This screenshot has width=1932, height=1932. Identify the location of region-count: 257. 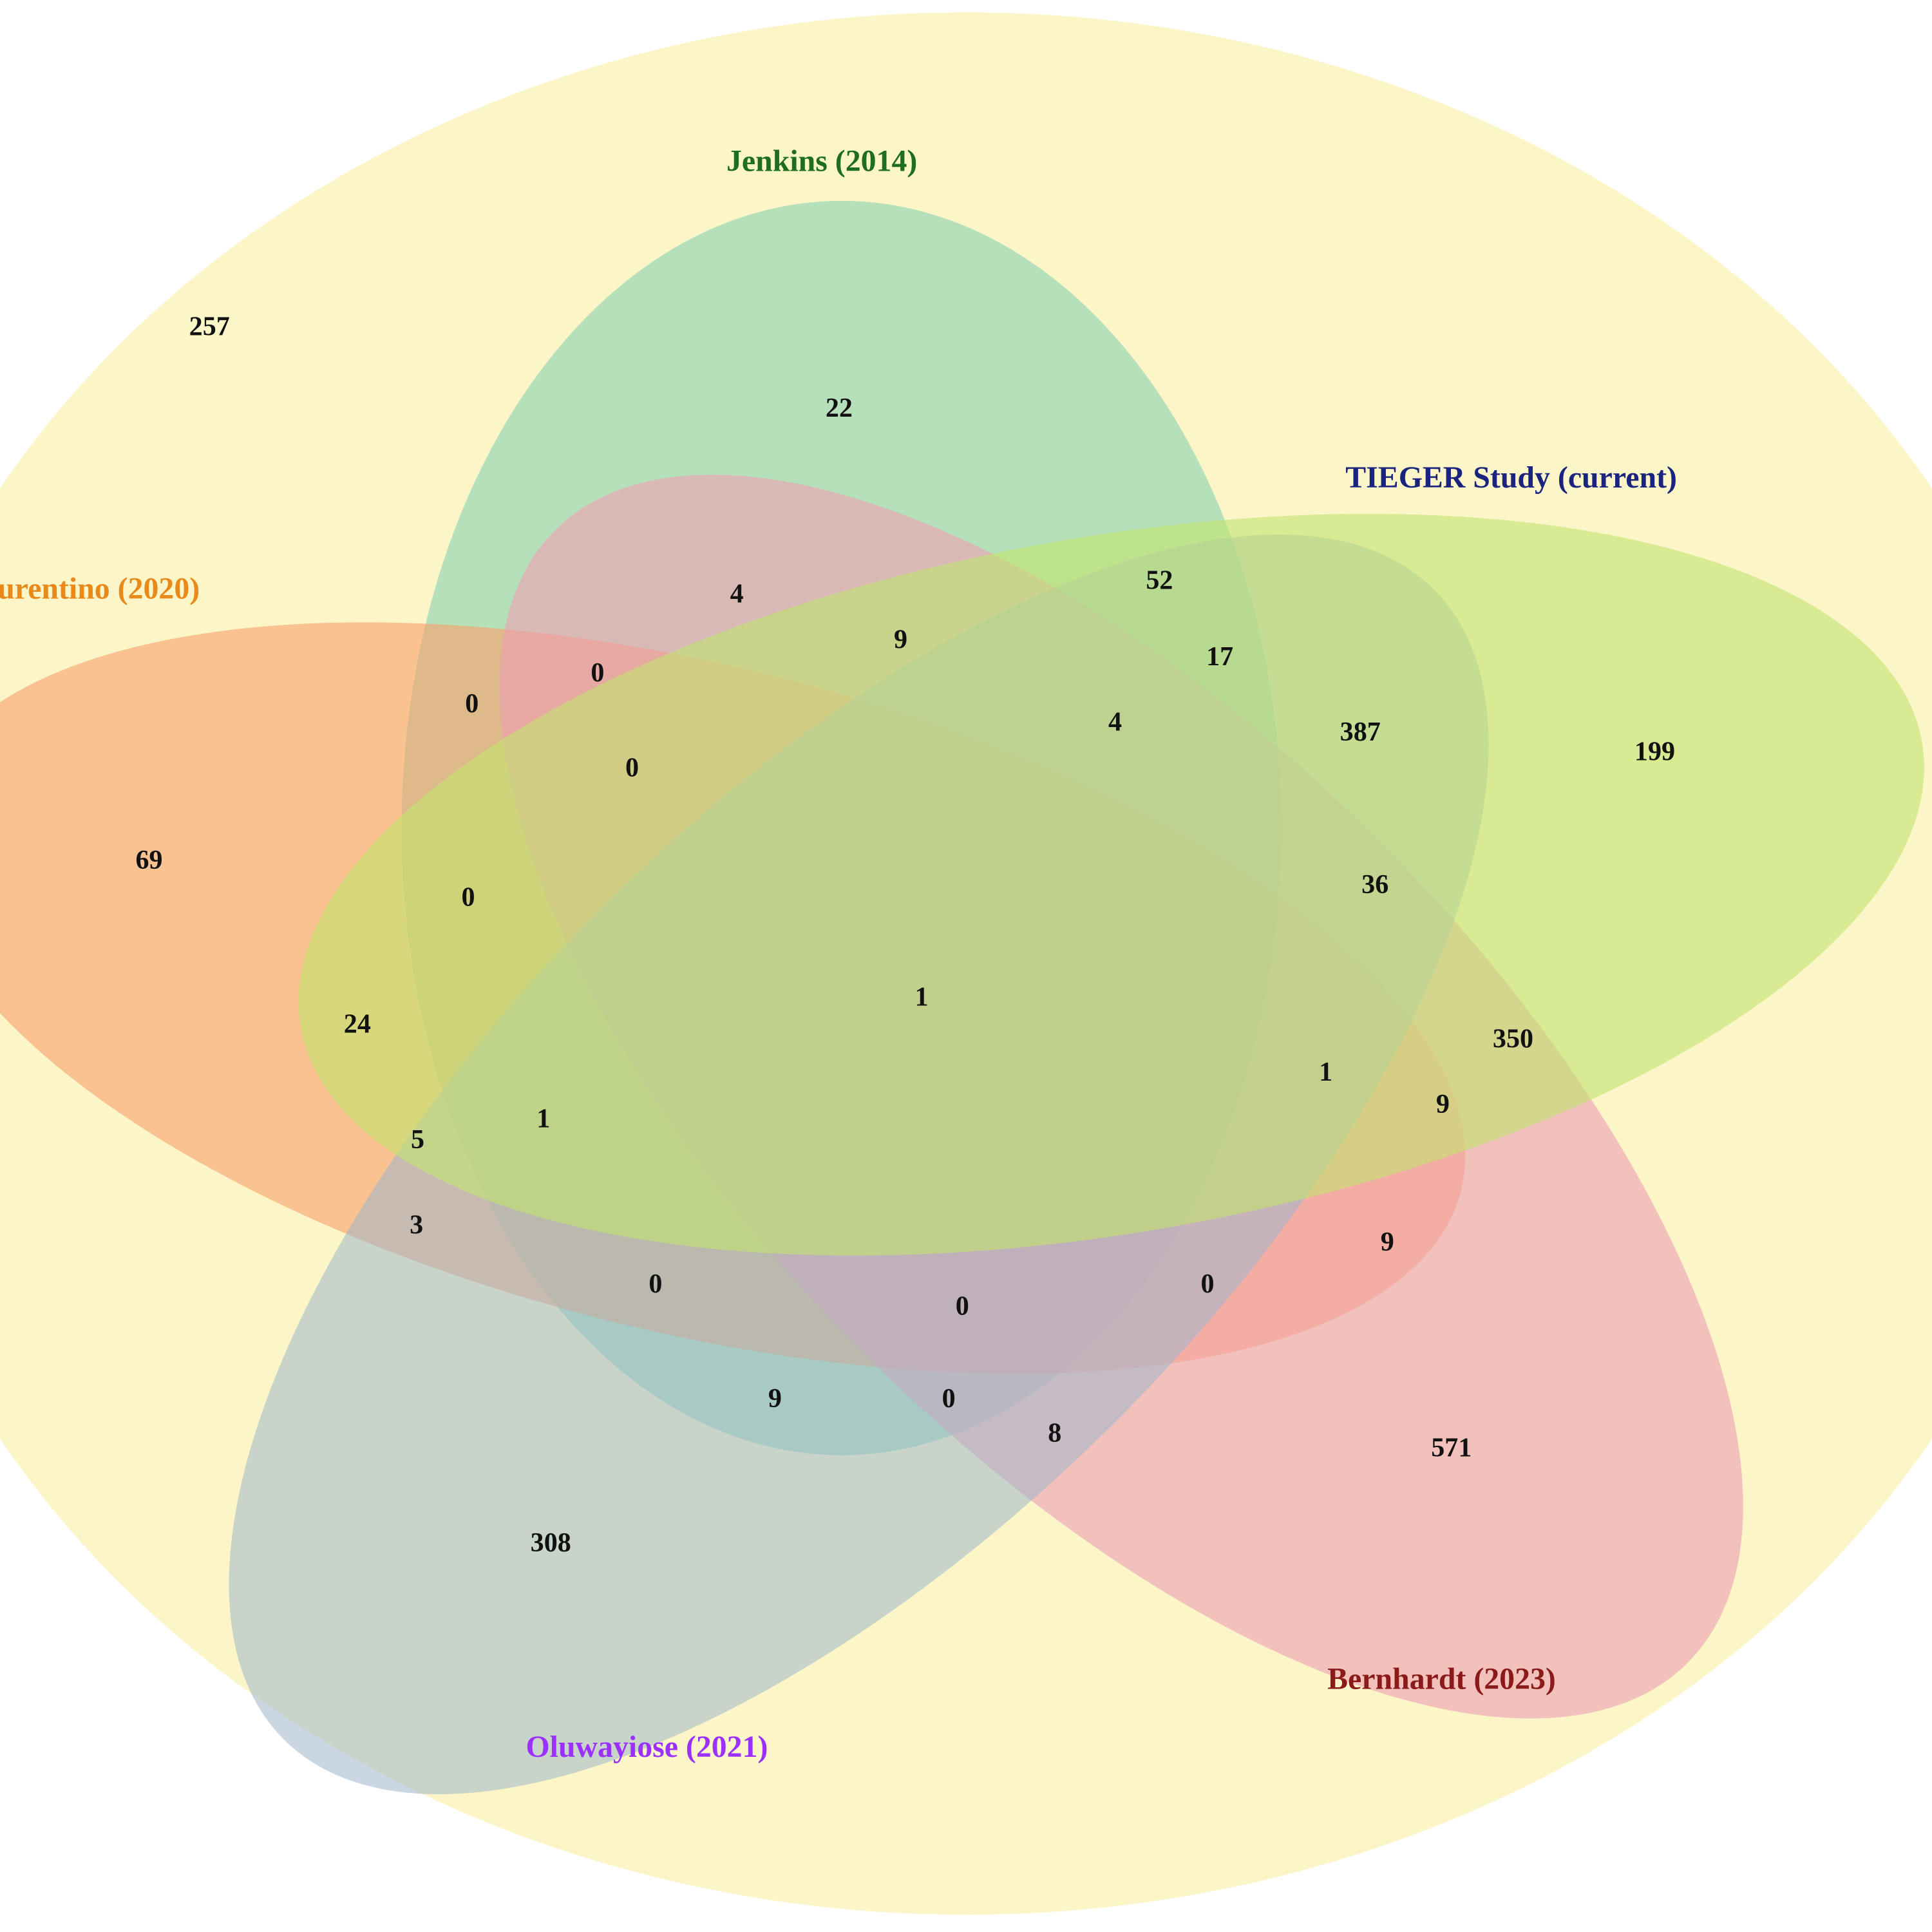
(209, 326).